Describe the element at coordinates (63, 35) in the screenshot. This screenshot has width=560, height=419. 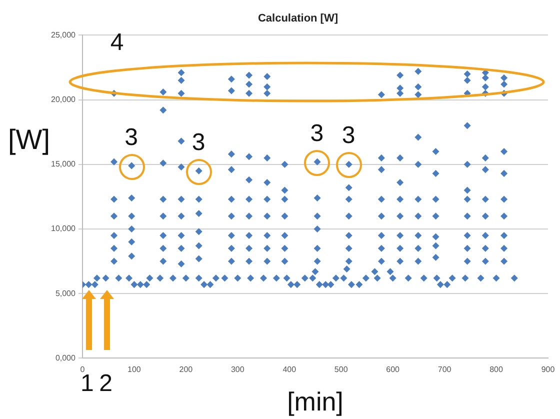
I see `y-tick-label: 25,000` at that location.